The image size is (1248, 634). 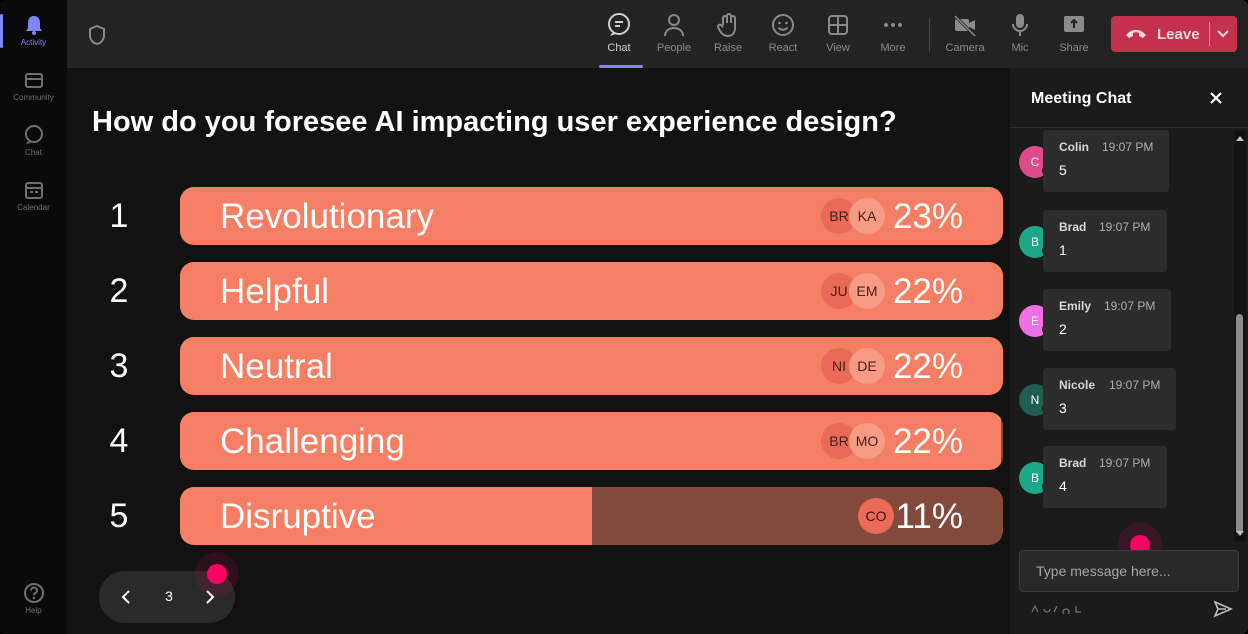 What do you see at coordinates (33, 97) in the screenshot?
I see `rail-label-community: Community` at bounding box center [33, 97].